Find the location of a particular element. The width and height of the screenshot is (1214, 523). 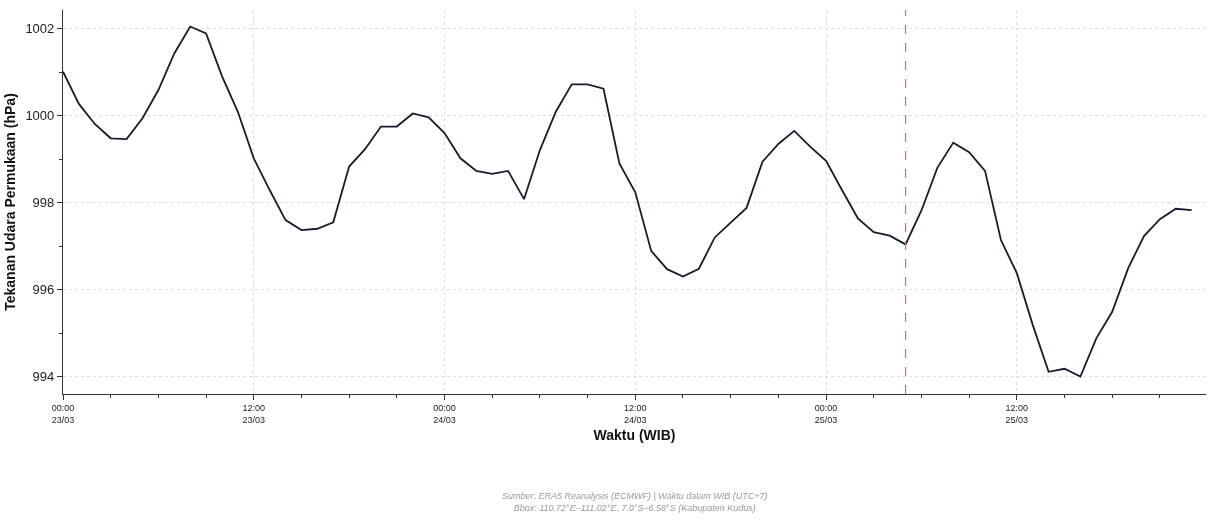

x-tick-label: 12:00 23/03 is located at coordinates (254, 413).